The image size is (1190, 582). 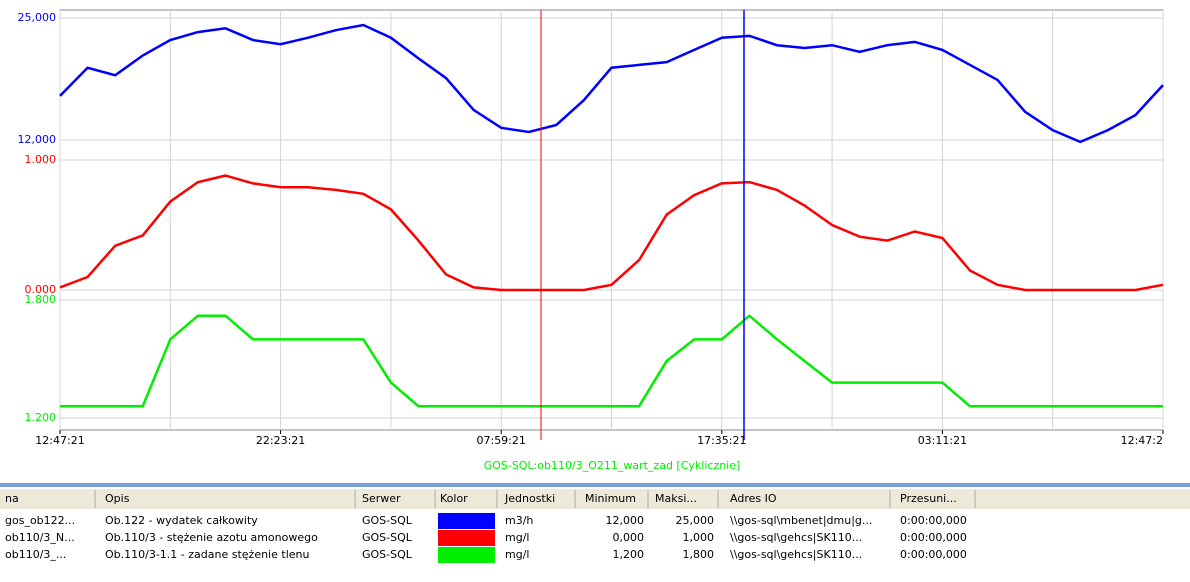 What do you see at coordinates (500, 440) in the screenshot?
I see `x-tick-label: 07:59:21` at bounding box center [500, 440].